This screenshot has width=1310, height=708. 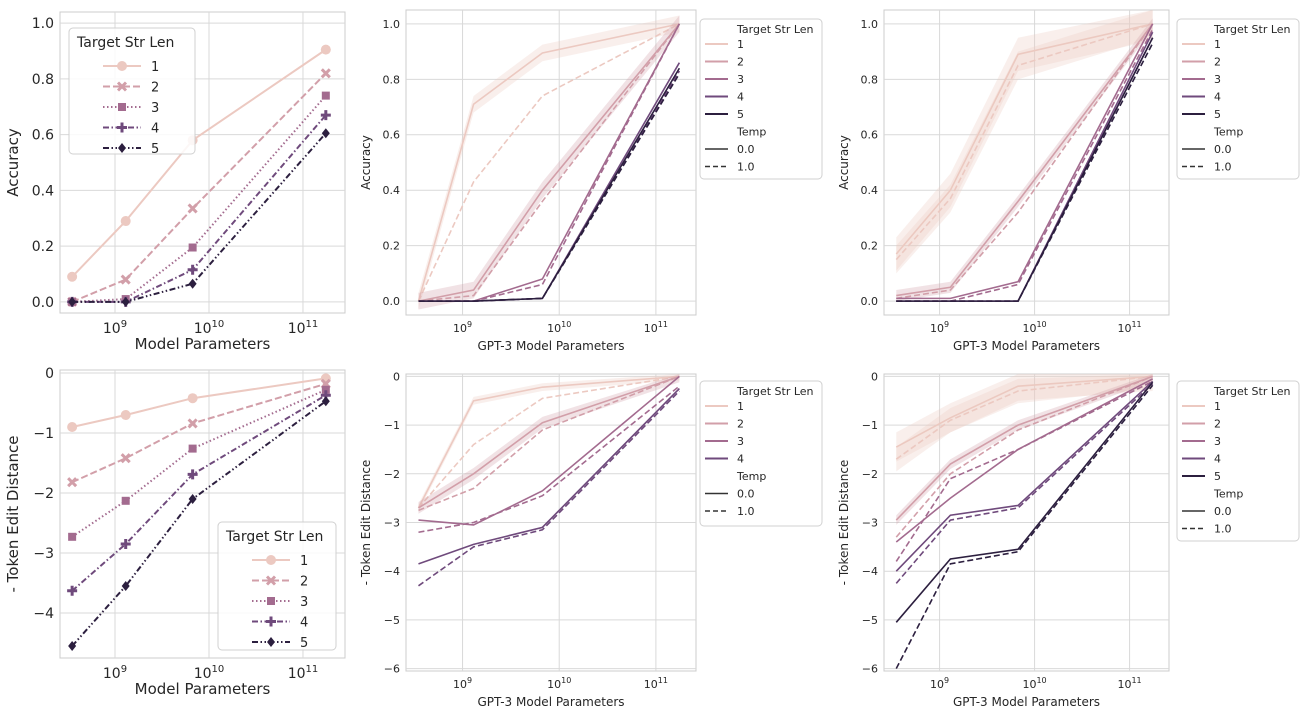 I want to click on series-2-temp-1.0, so click(x=549, y=443).